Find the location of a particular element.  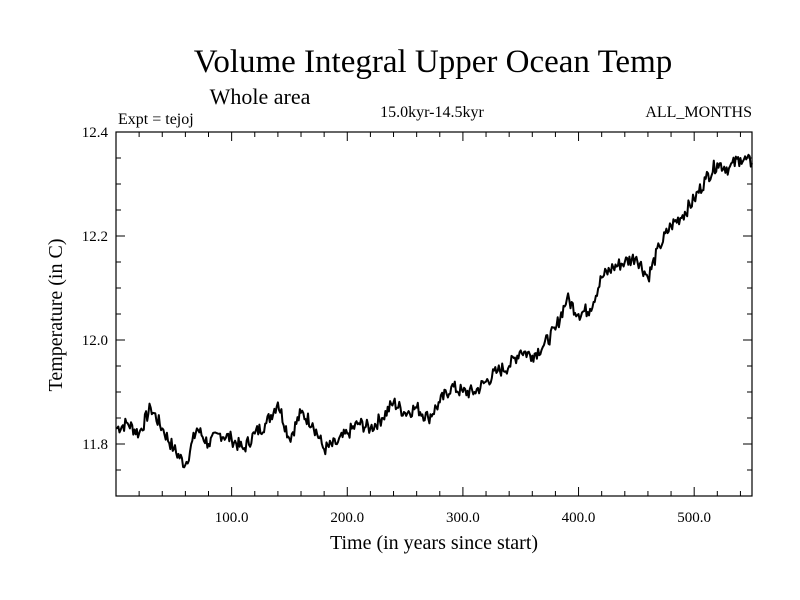

y-tick-label: 12.2 is located at coordinates (95, 237).